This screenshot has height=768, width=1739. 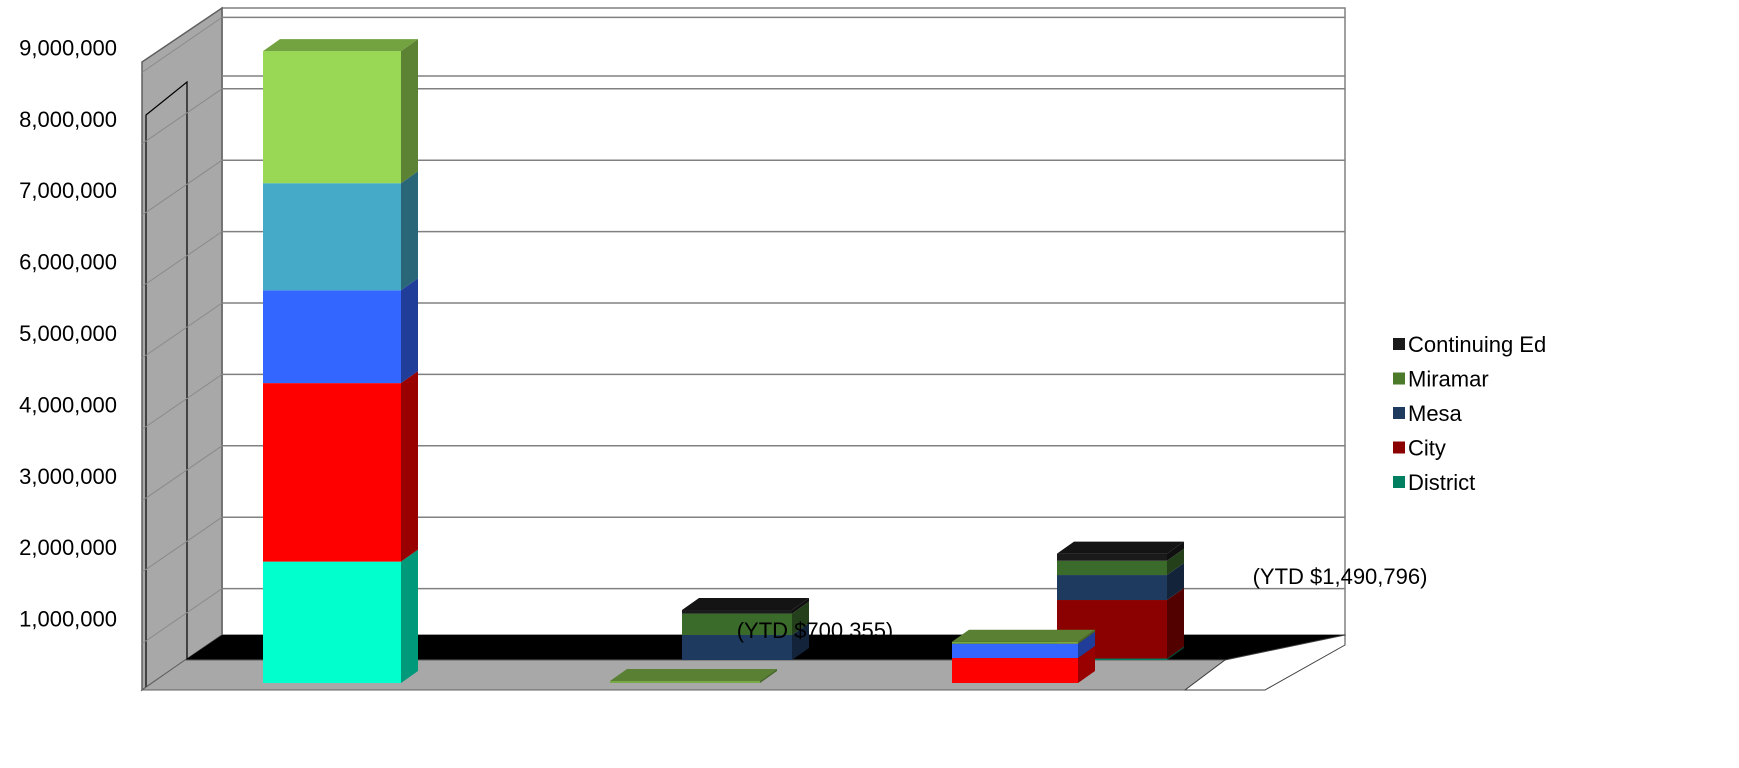 What do you see at coordinates (68, 404) in the screenshot?
I see `y-tick-label: 4,000,000` at bounding box center [68, 404].